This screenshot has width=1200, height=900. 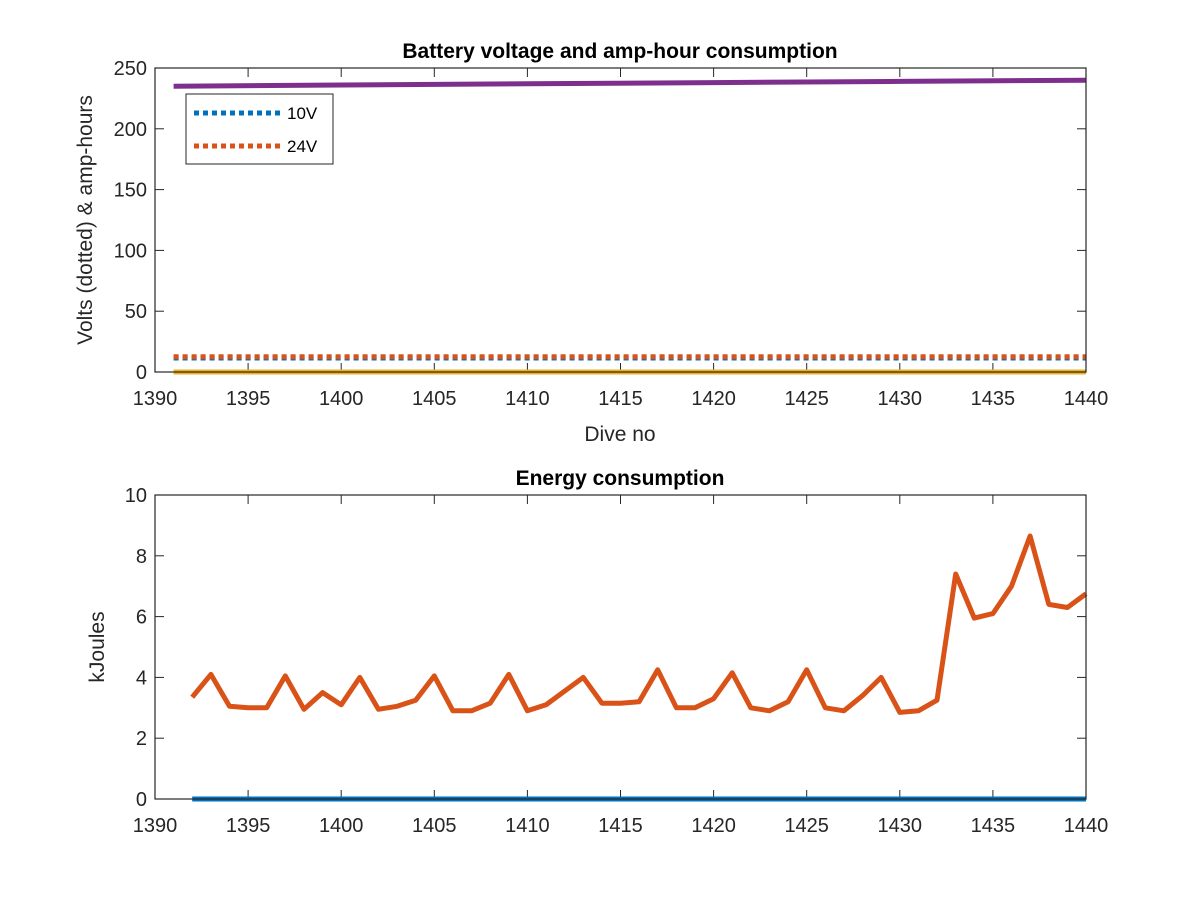 I want to click on y-tick-label: 4, so click(x=141, y=678).